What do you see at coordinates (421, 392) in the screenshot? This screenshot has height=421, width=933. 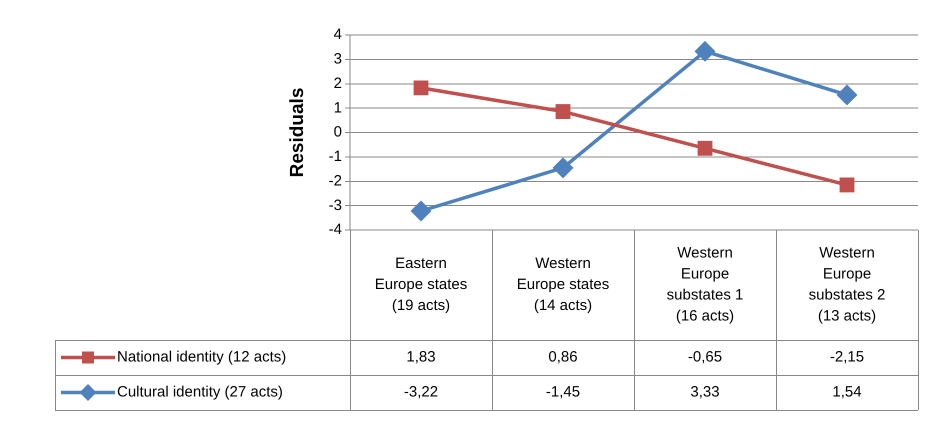 I see `data-label: -3,22` at bounding box center [421, 392].